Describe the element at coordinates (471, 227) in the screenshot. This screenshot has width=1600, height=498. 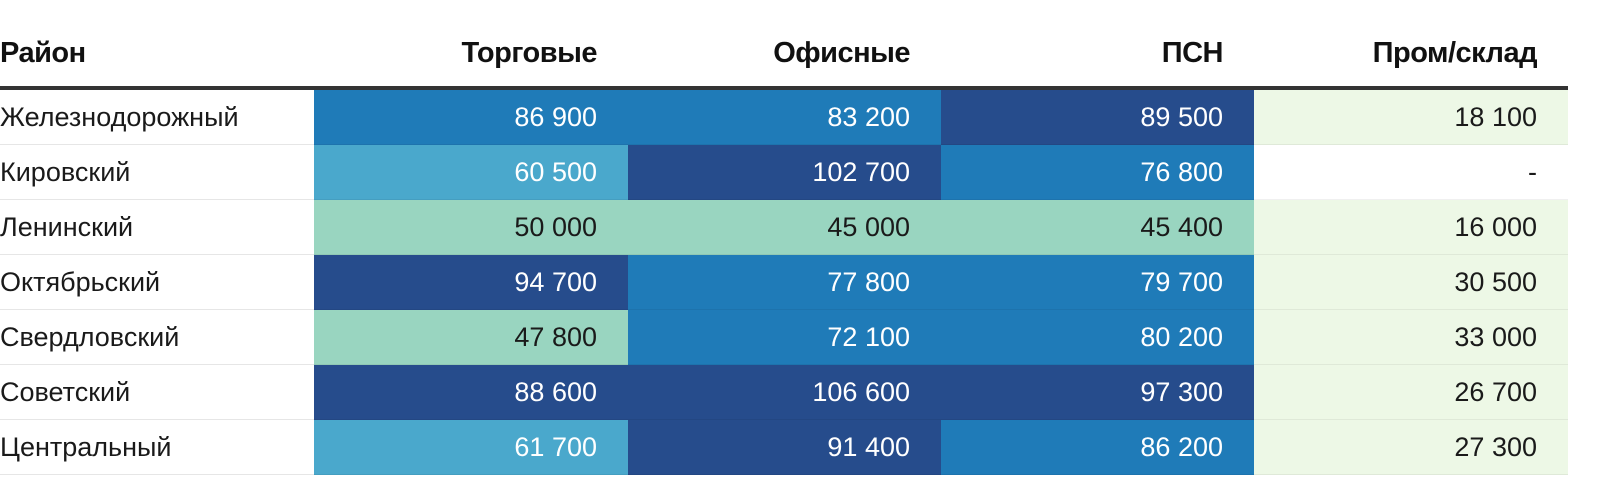
I see `value-cell: 50 000` at that location.